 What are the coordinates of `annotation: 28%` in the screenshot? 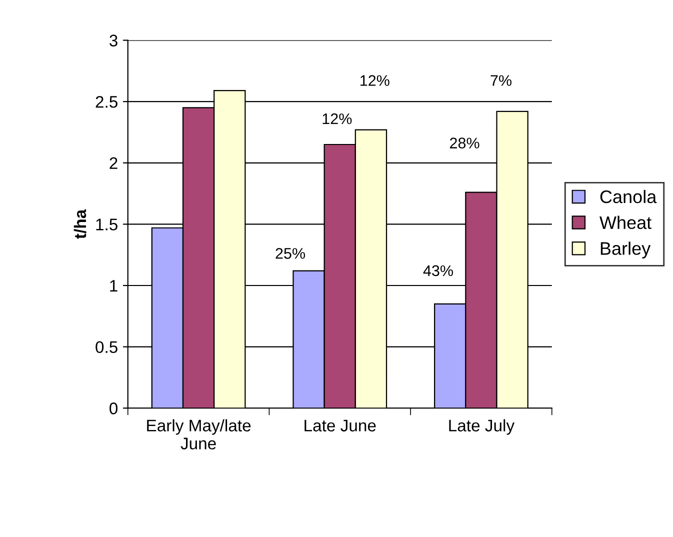 It's located at (465, 143).